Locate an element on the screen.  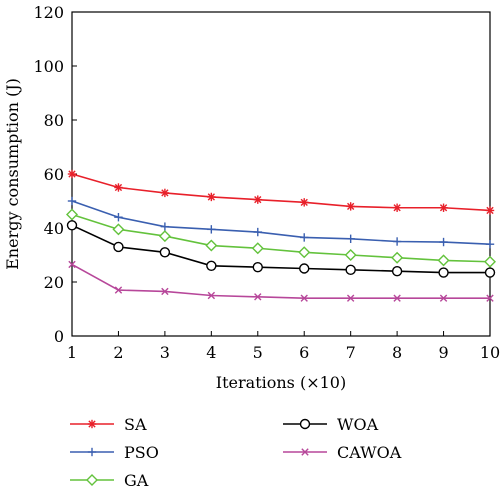
legend-marker-pso is located at coordinates (92, 452).